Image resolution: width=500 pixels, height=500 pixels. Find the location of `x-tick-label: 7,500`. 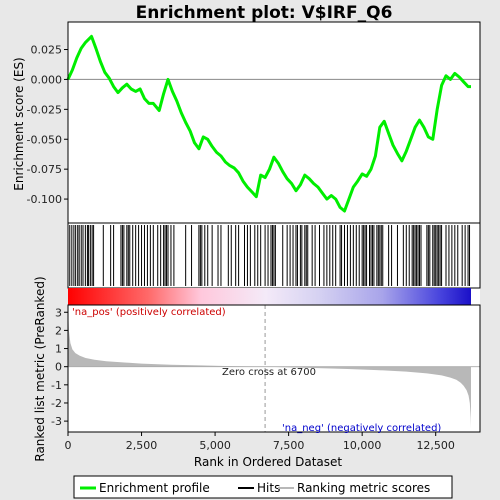

x-tick-label: 7,500 is located at coordinates (289, 445).